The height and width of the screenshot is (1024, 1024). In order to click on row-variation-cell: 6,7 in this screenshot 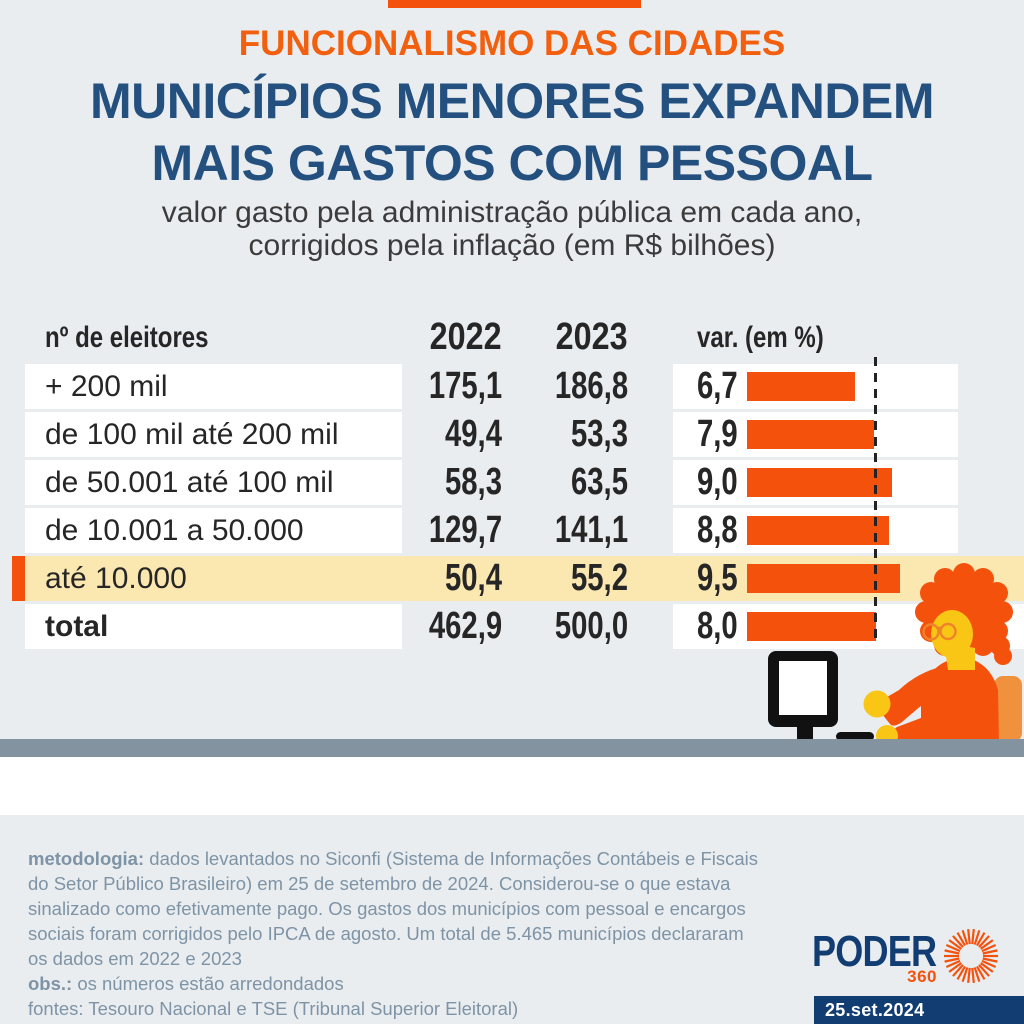, I will do `click(815, 386)`.